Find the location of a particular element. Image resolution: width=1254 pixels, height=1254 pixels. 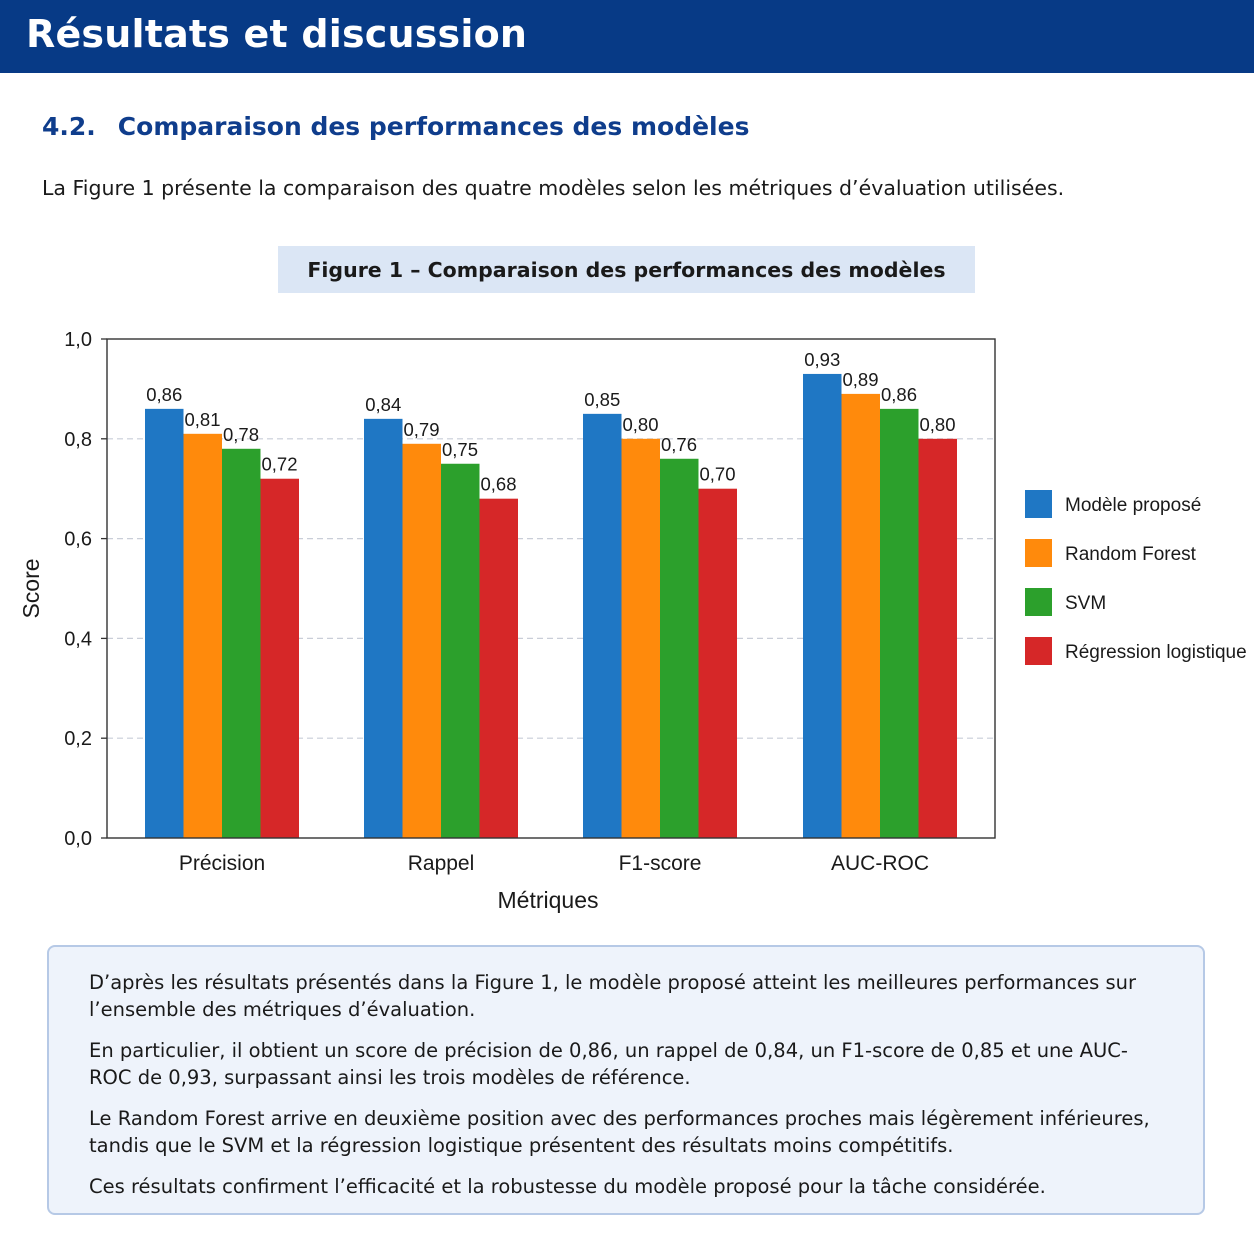

header-banner: Résultats et discussion is located at coordinates (627, 36).